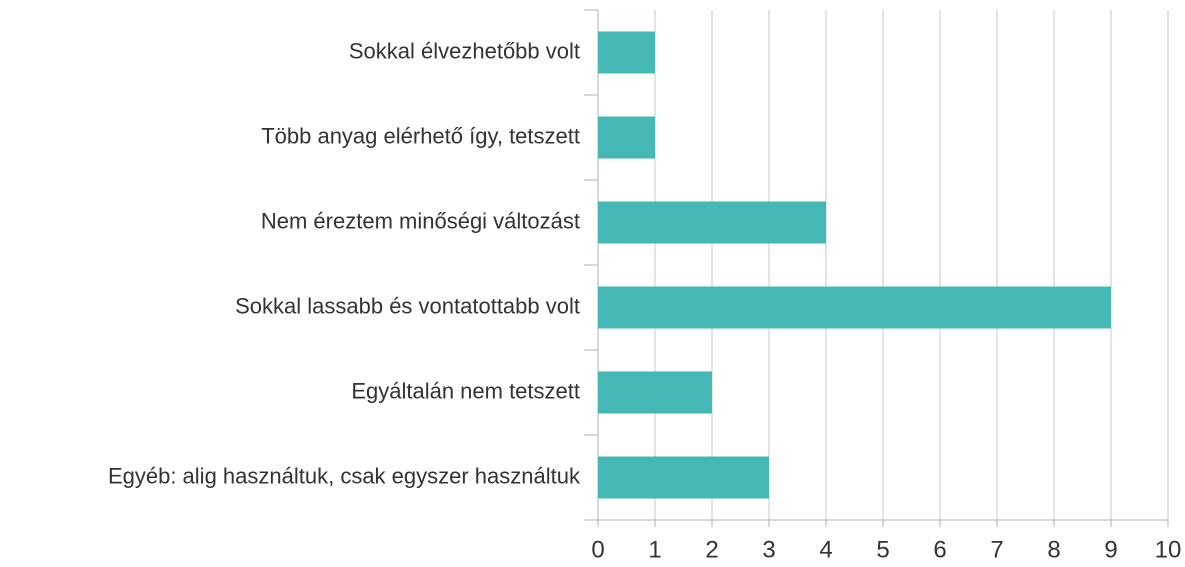  What do you see at coordinates (407, 305) in the screenshot?
I see `y-tick-label: Sokkal lassabb és vontatottabb volt` at bounding box center [407, 305].